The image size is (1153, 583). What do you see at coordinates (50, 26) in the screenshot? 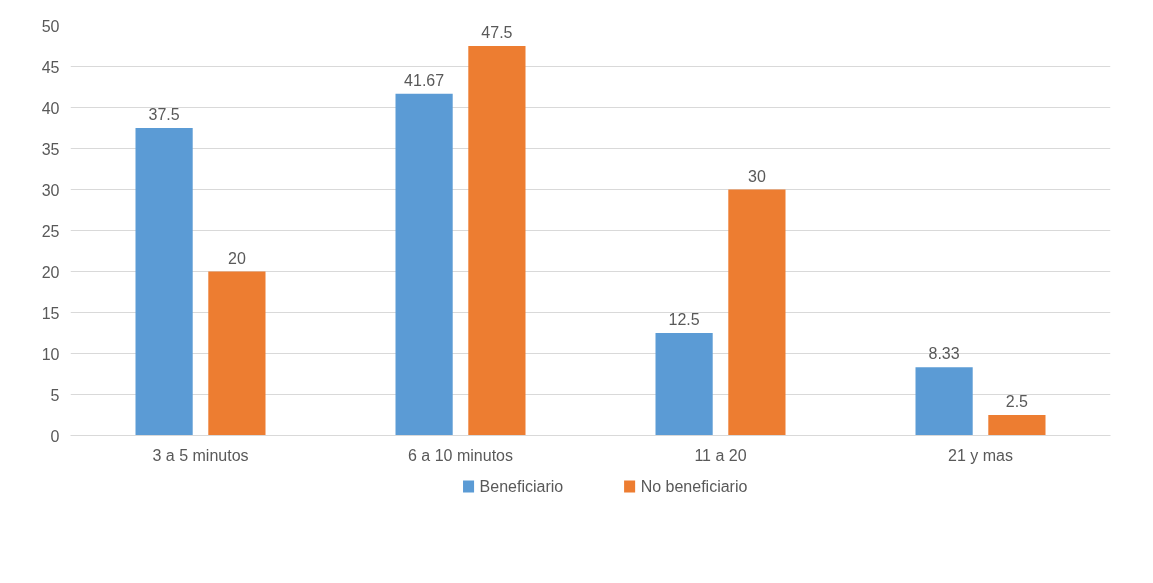
I see `y-tick-label: 50` at bounding box center [50, 26].